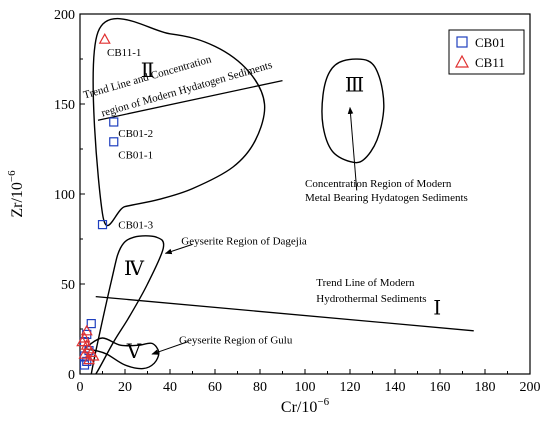 The height and width of the screenshot is (438, 550). I want to click on x-tick-label: 60, so click(215, 387).